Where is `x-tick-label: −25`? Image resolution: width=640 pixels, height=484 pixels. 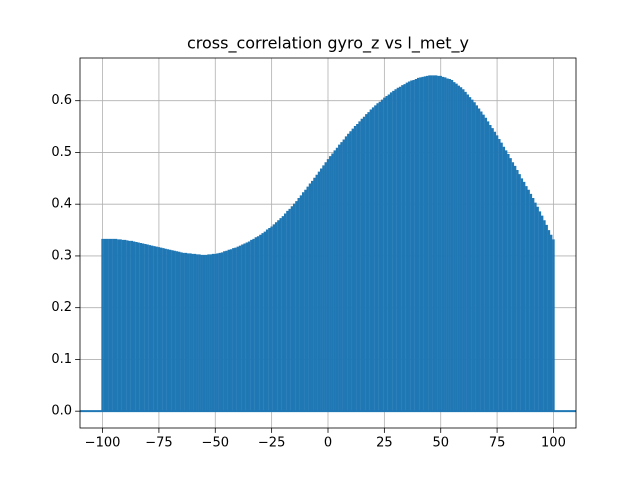 x-tick-label: −25 is located at coordinates (271, 443).